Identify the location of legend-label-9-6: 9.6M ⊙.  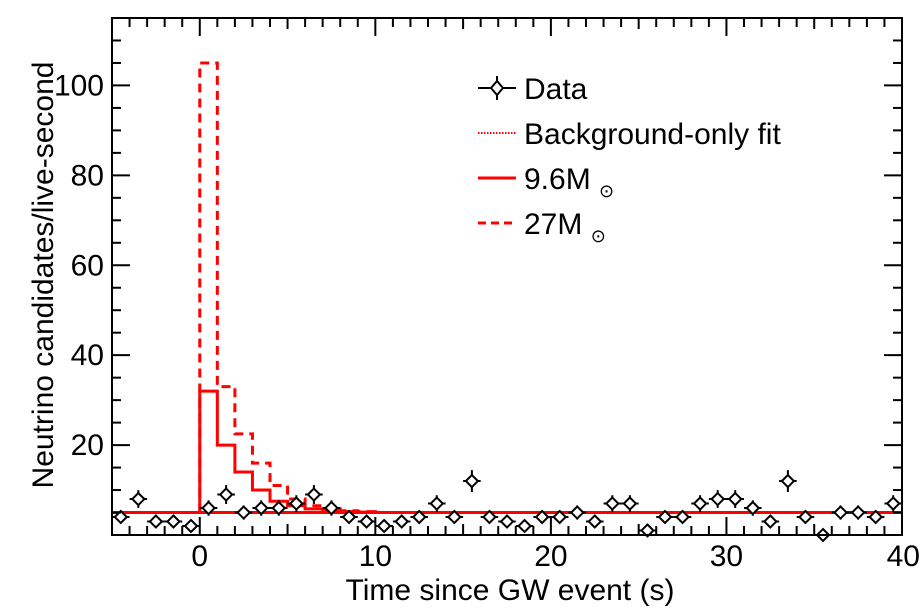
(569, 182).